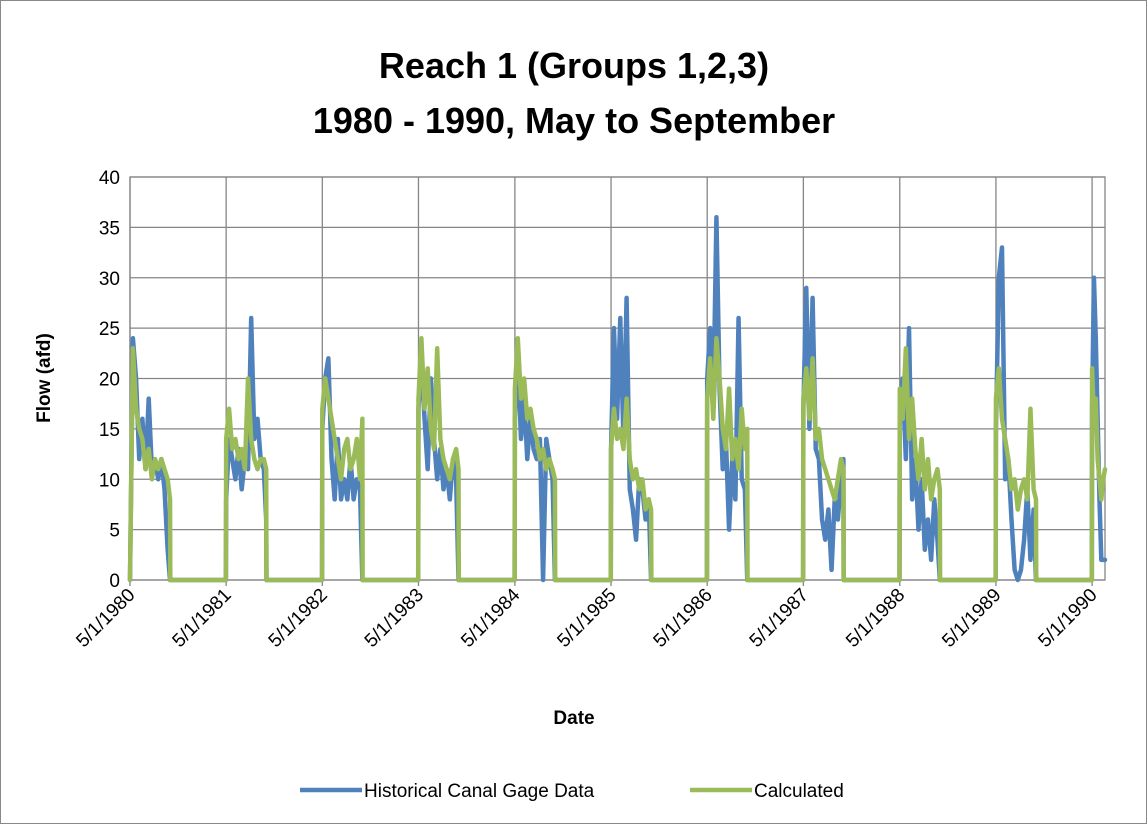 The width and height of the screenshot is (1148, 830). Describe the element at coordinates (799, 791) in the screenshot. I see `legend-label: Calculated` at that location.